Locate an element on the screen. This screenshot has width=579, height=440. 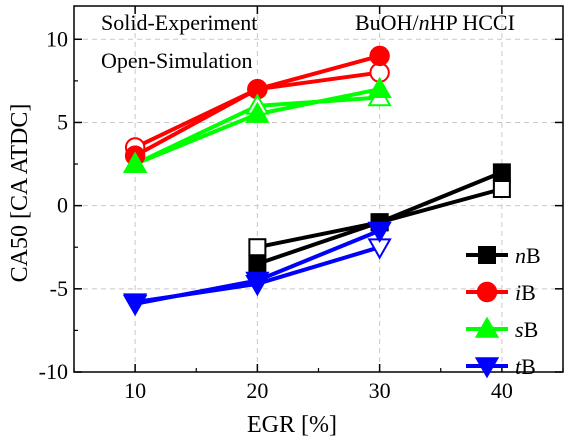
legend-label-tB: tB is located at coordinates (525, 366).